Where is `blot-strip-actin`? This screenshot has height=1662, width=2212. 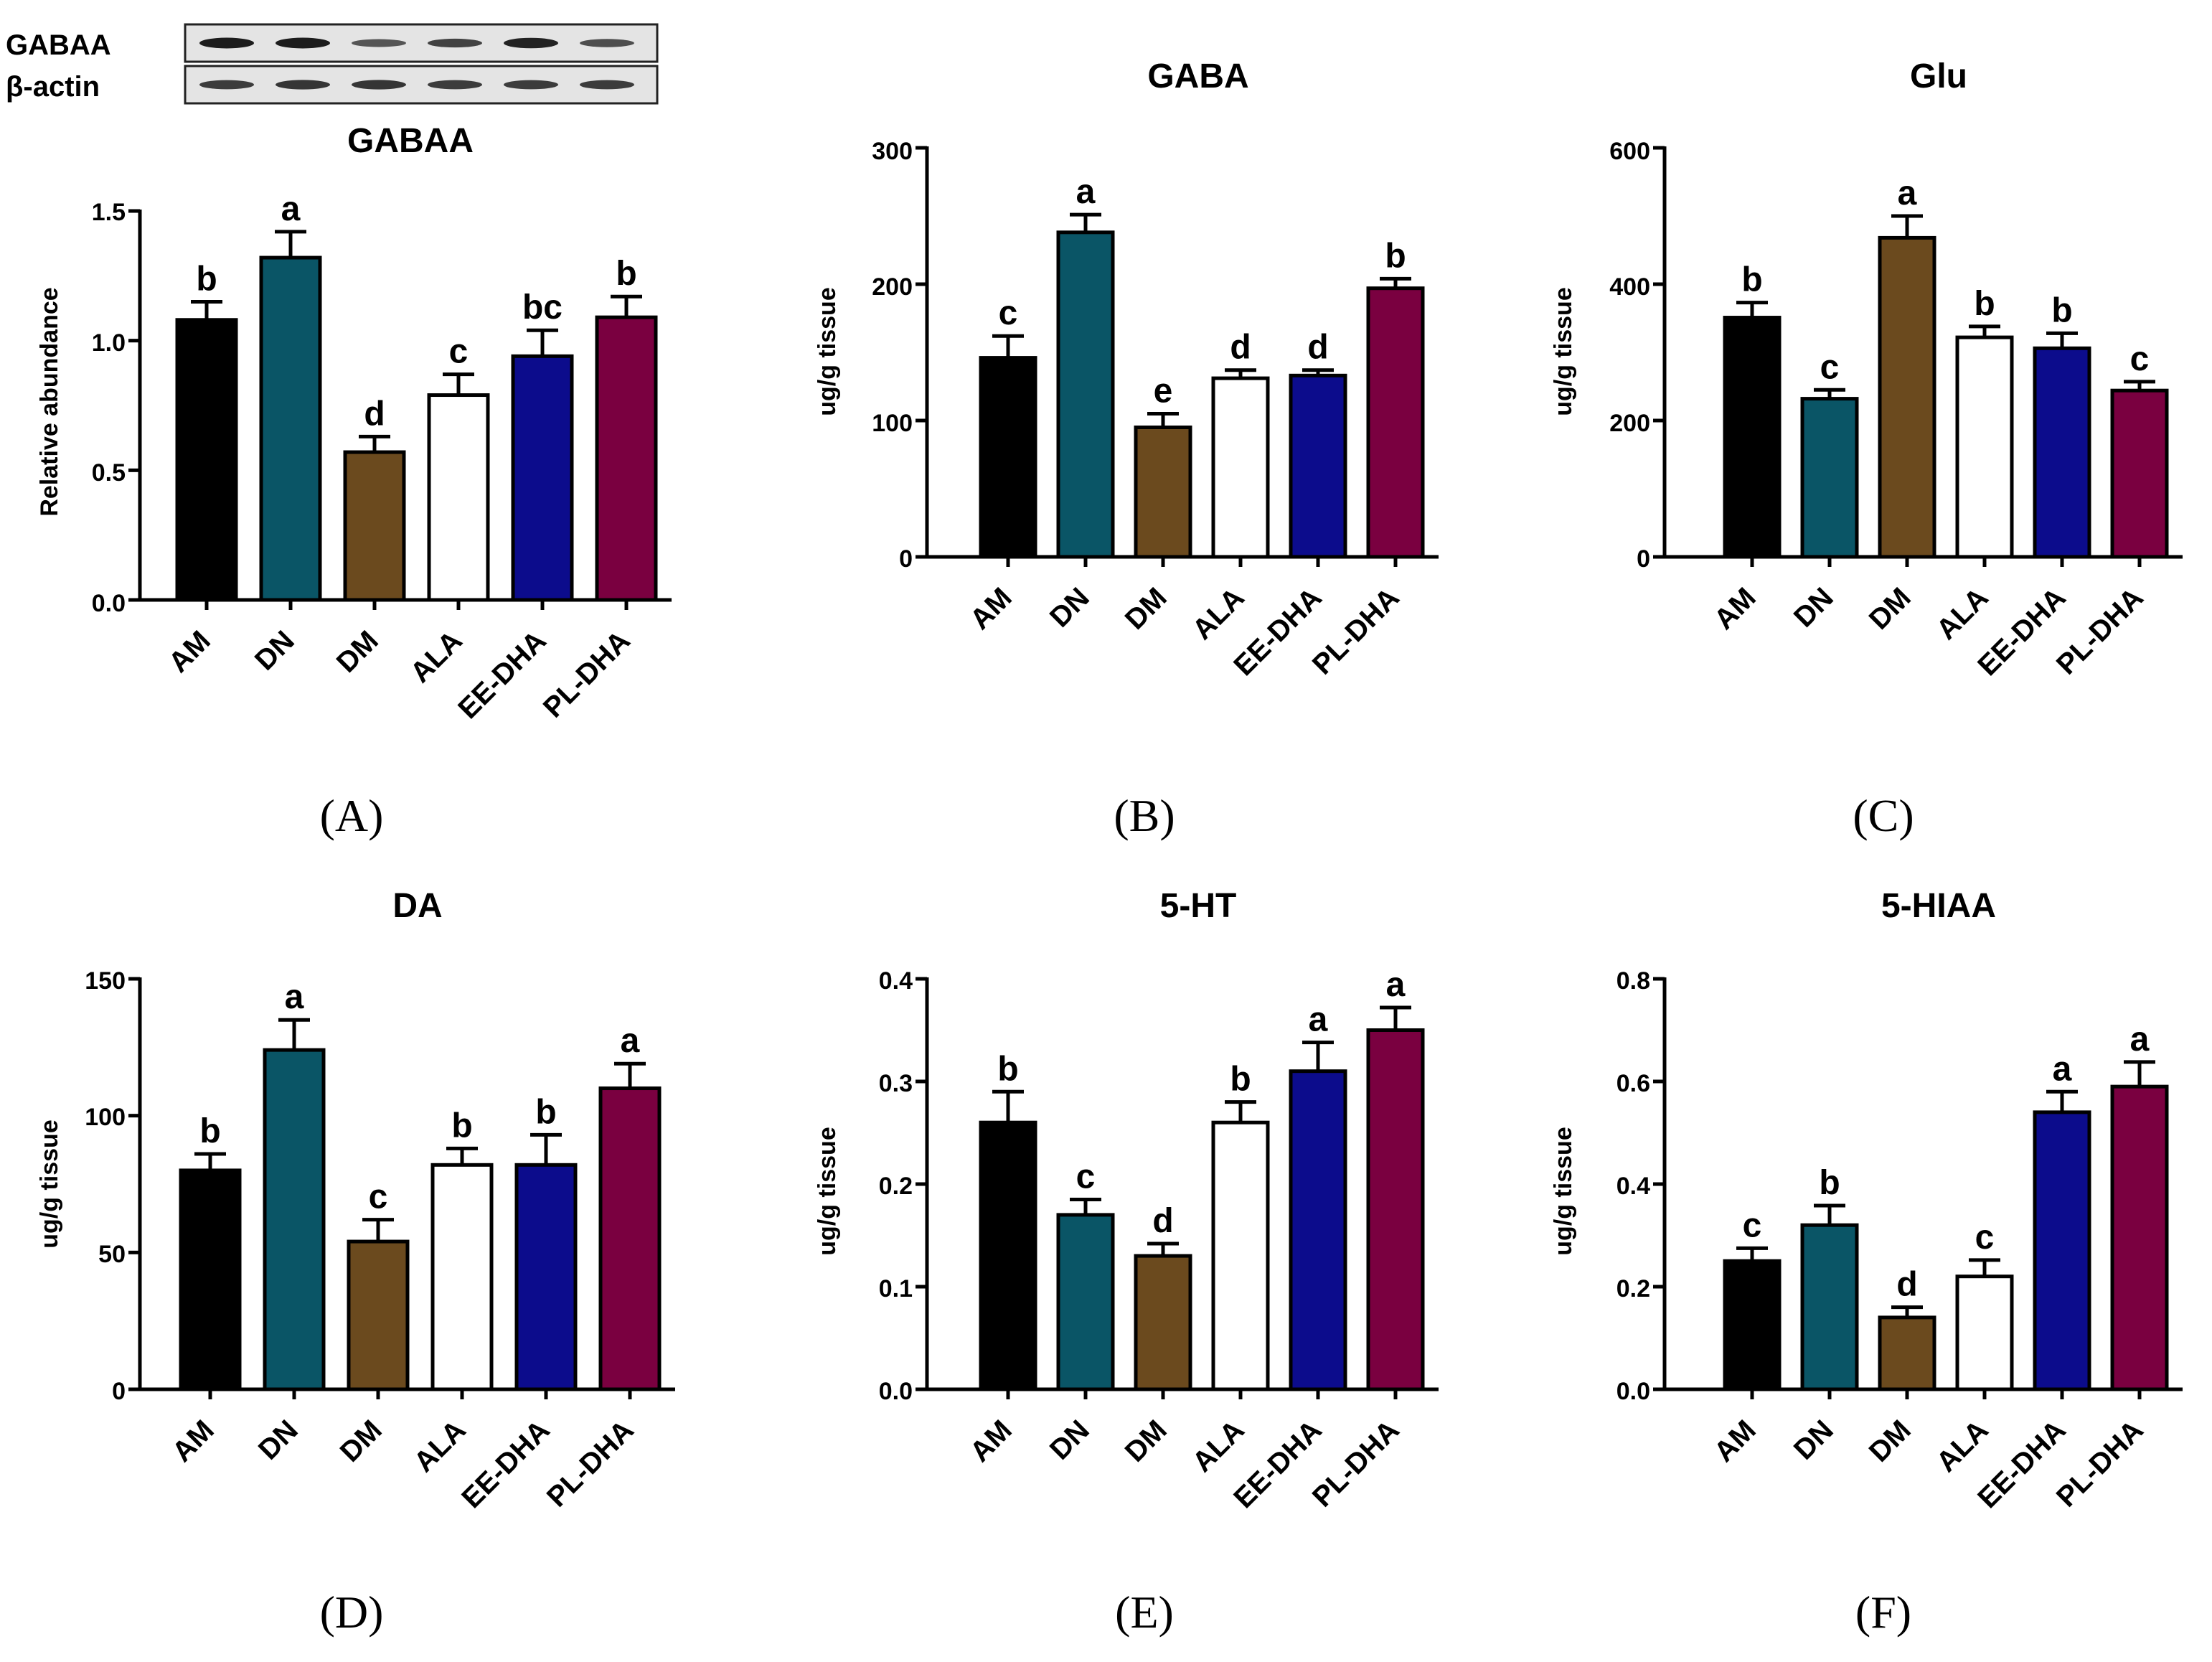
blot-strip-actin is located at coordinates (422, 85).